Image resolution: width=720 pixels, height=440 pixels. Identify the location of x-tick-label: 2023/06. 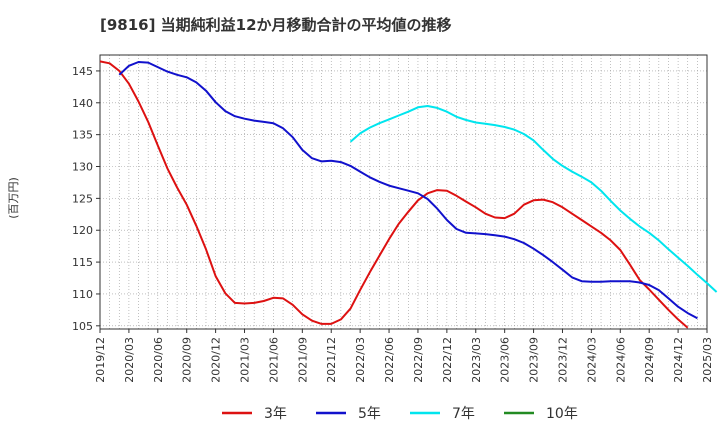
(505, 360).